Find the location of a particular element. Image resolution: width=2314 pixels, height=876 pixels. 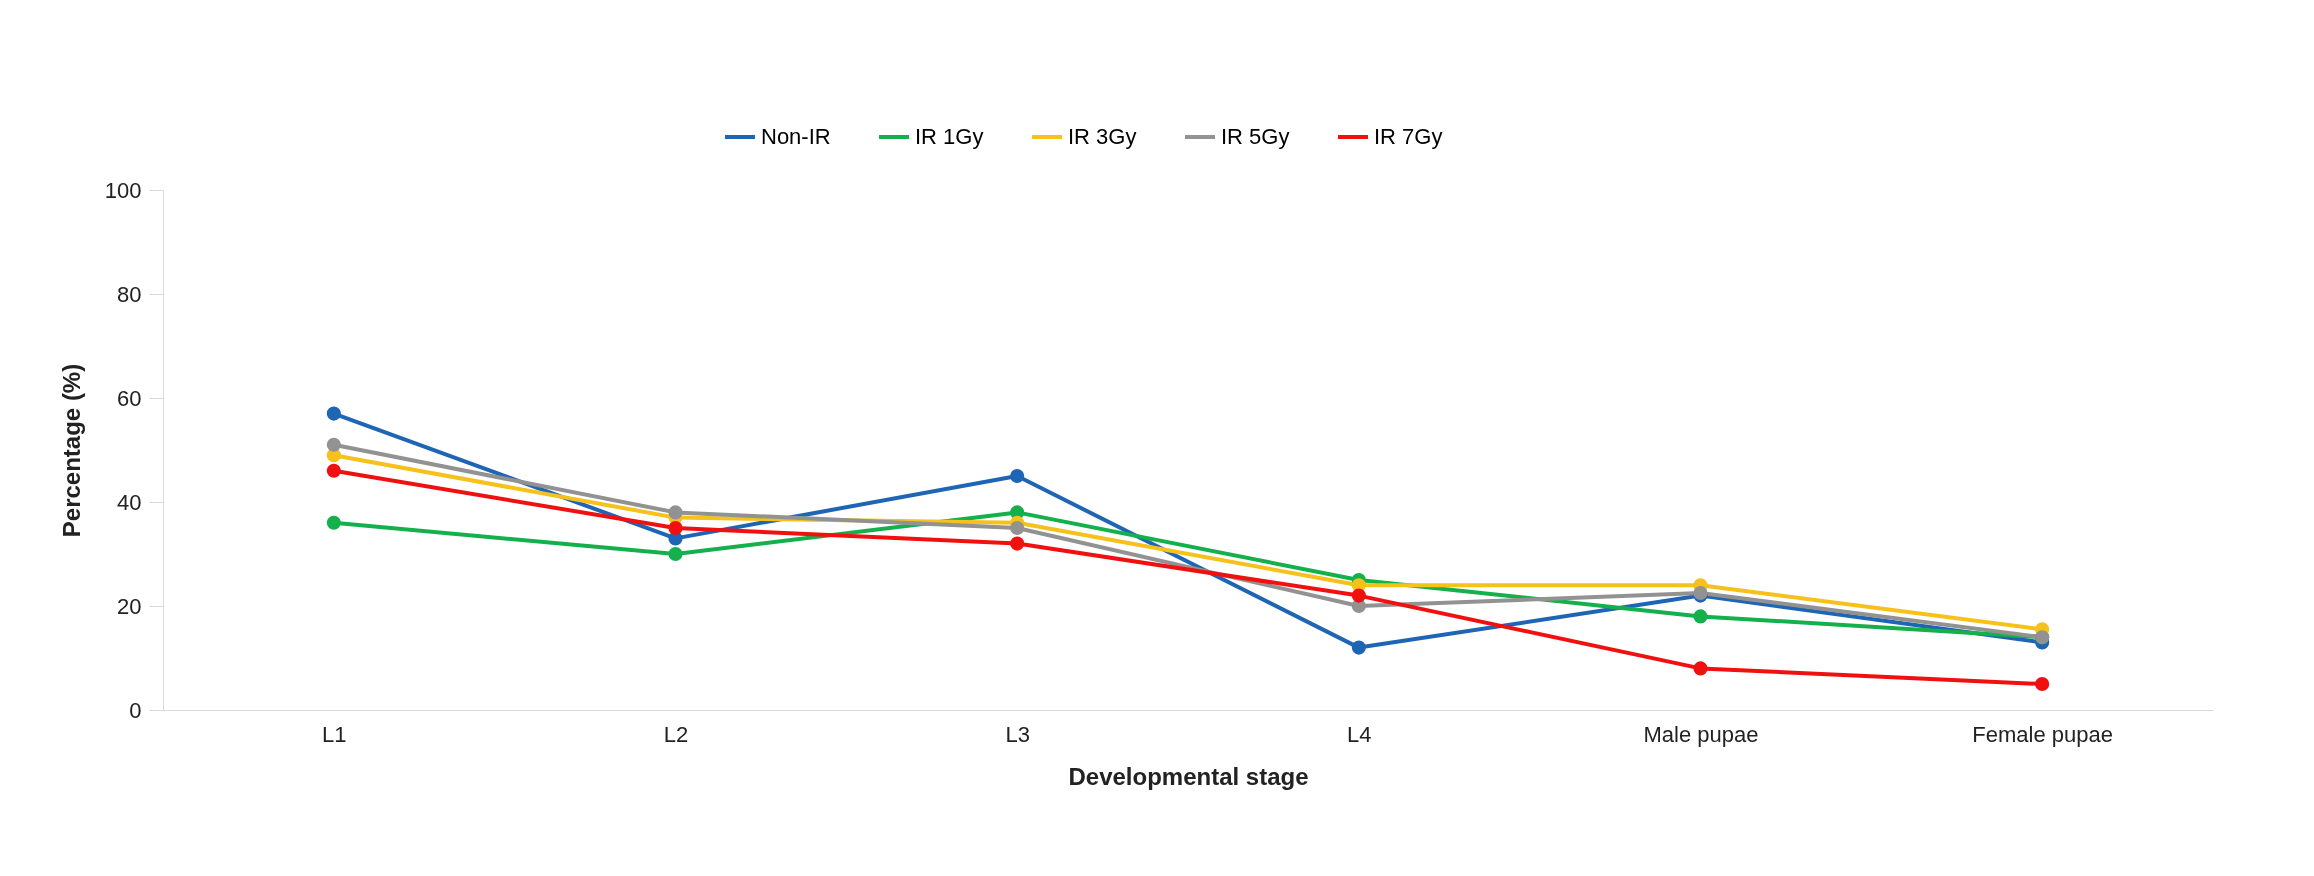

x-tick-label: L4 is located at coordinates (1359, 734).